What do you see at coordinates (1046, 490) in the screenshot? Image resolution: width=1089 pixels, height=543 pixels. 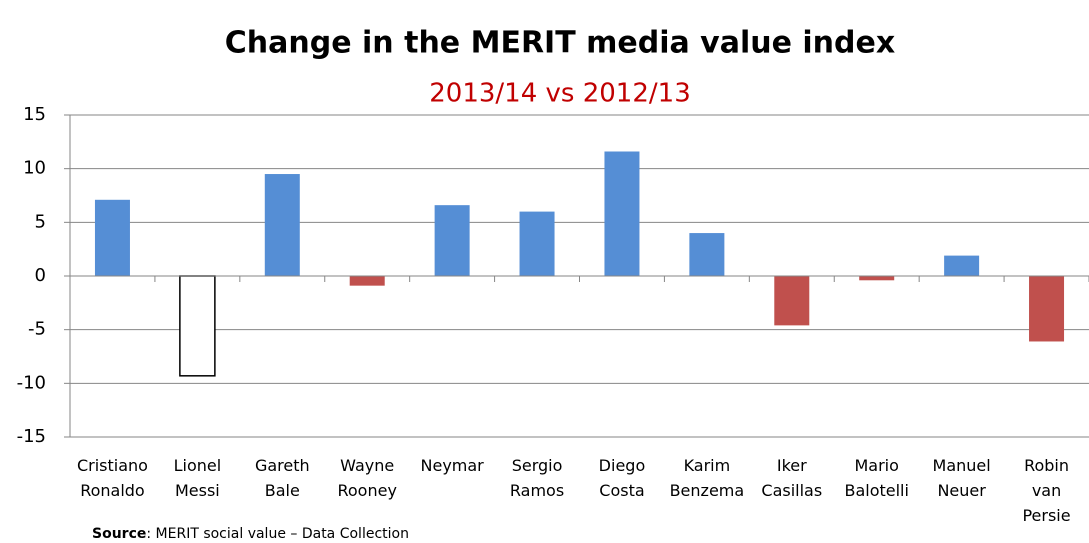 I see `x-tick-label: Robin van Persie` at bounding box center [1046, 490].